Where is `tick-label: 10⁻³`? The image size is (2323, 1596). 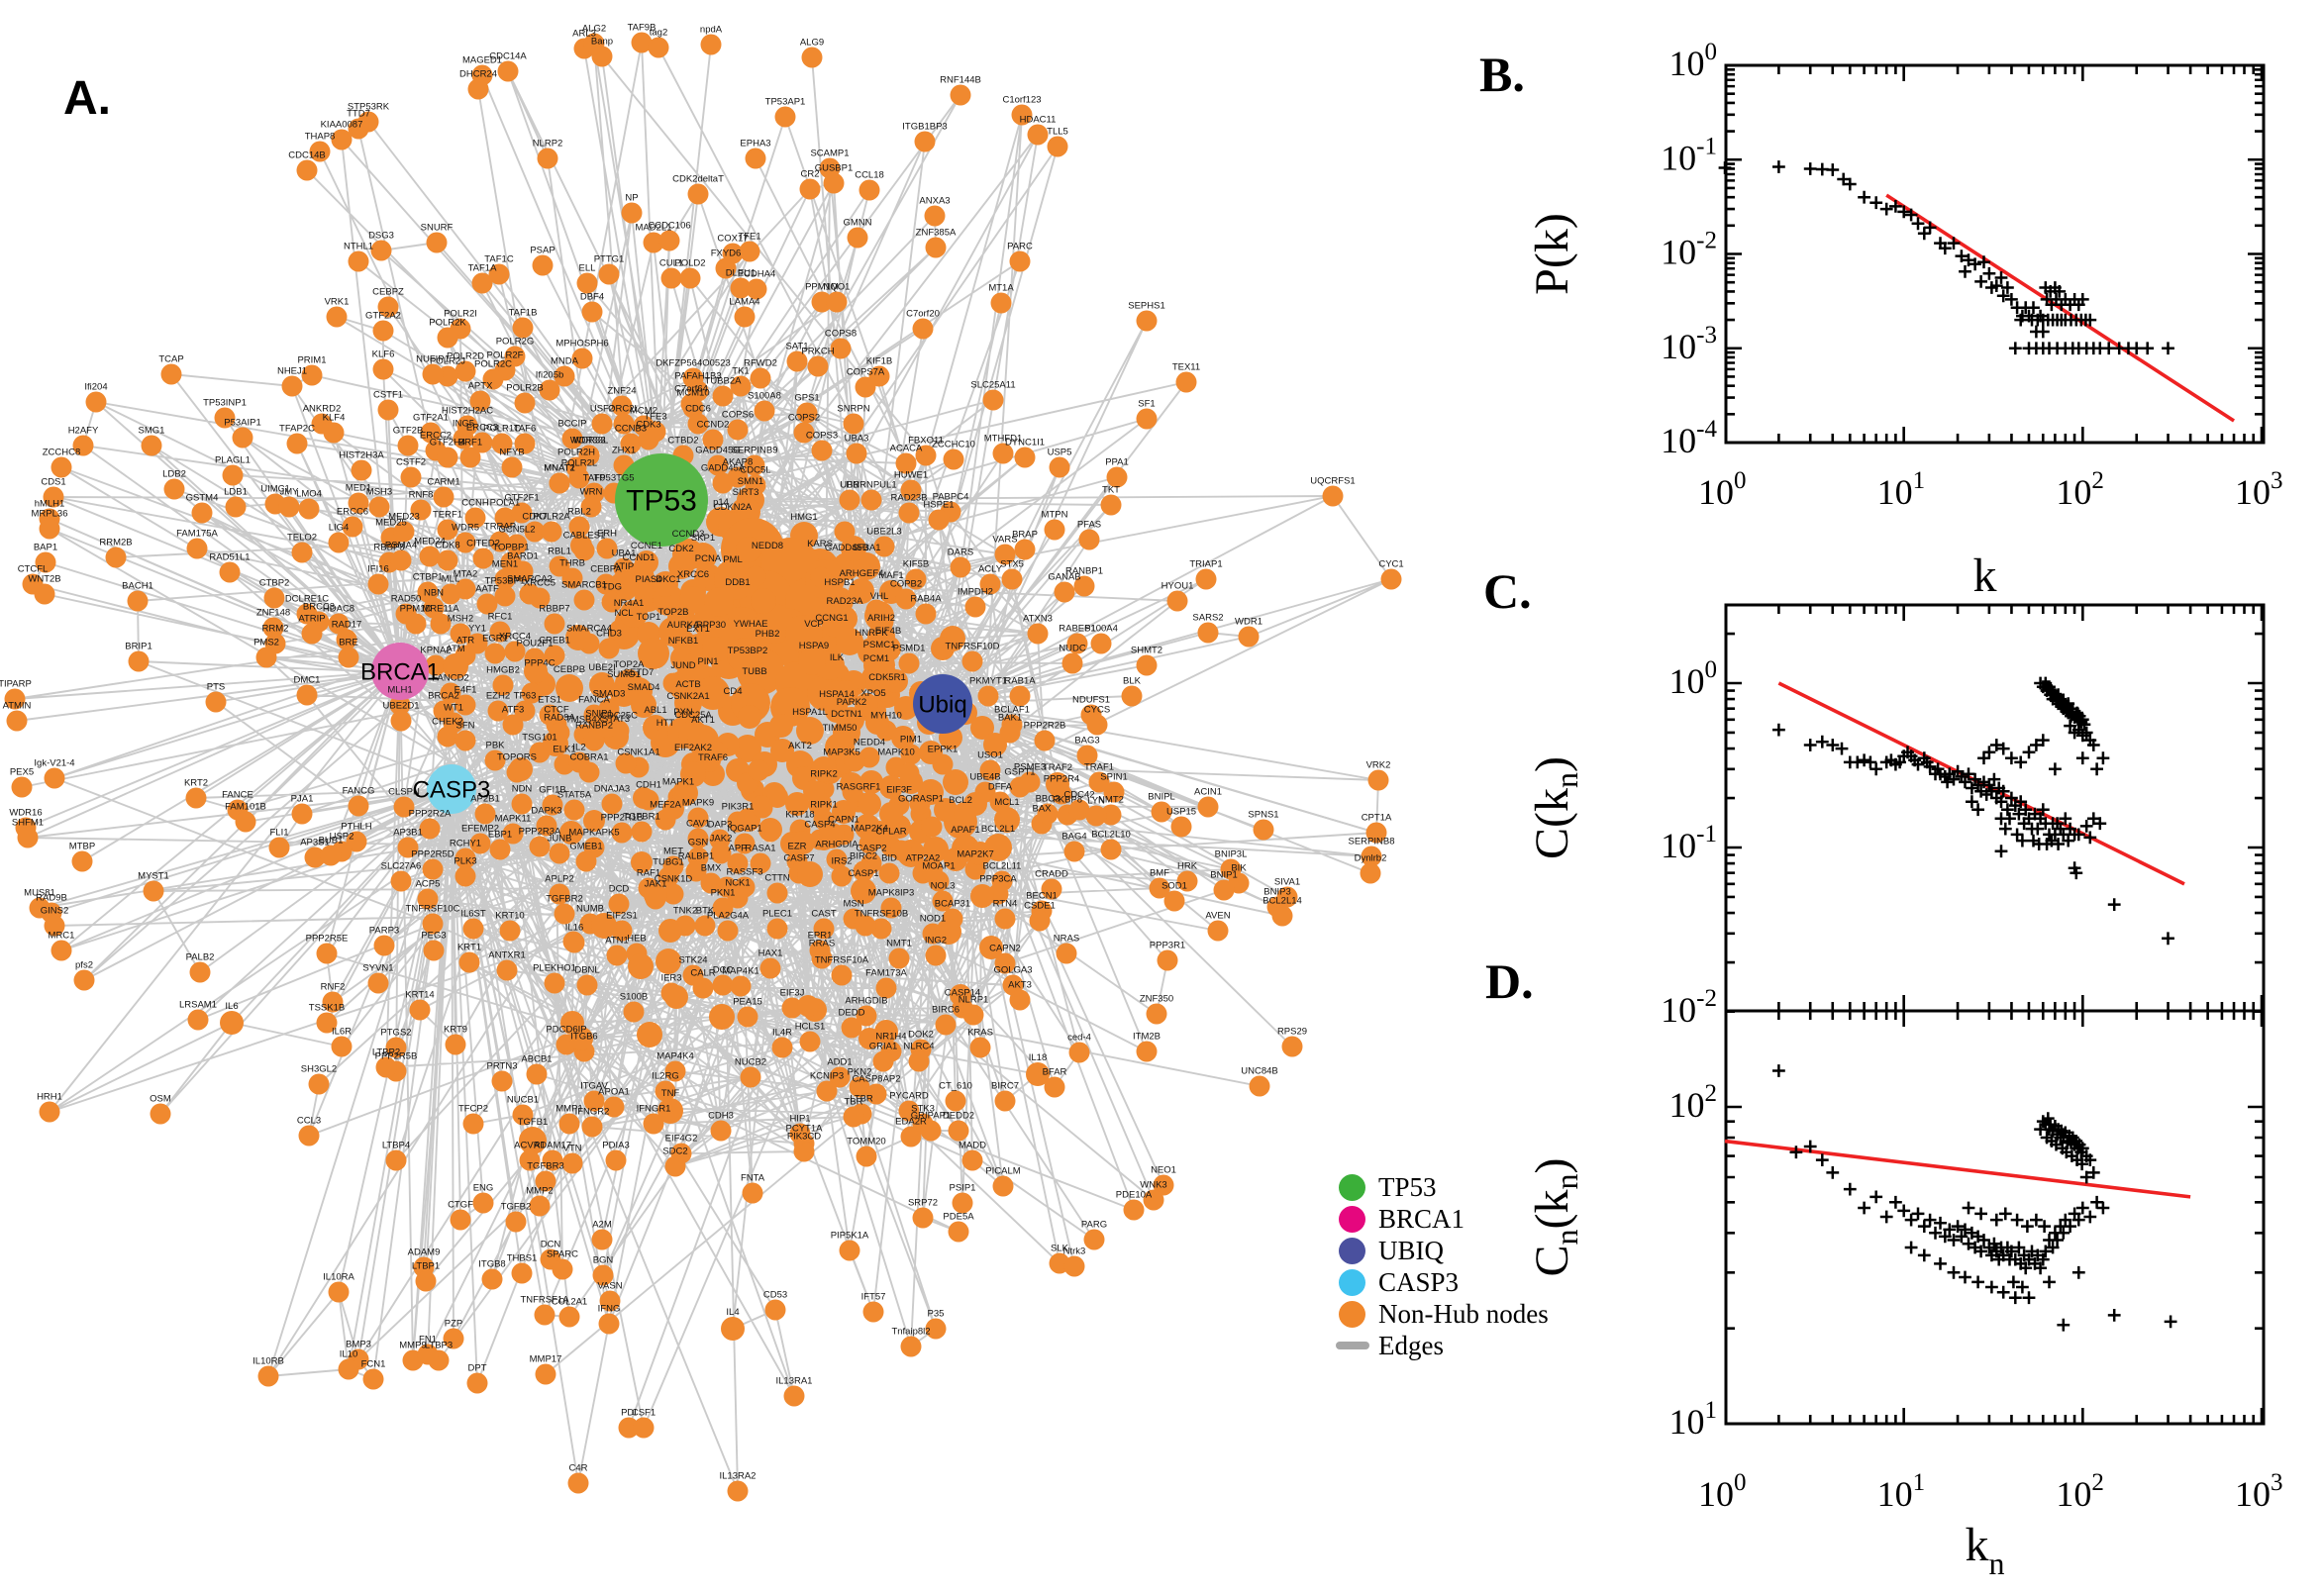
tick-label: 10⁻³ is located at coordinates (1689, 344).